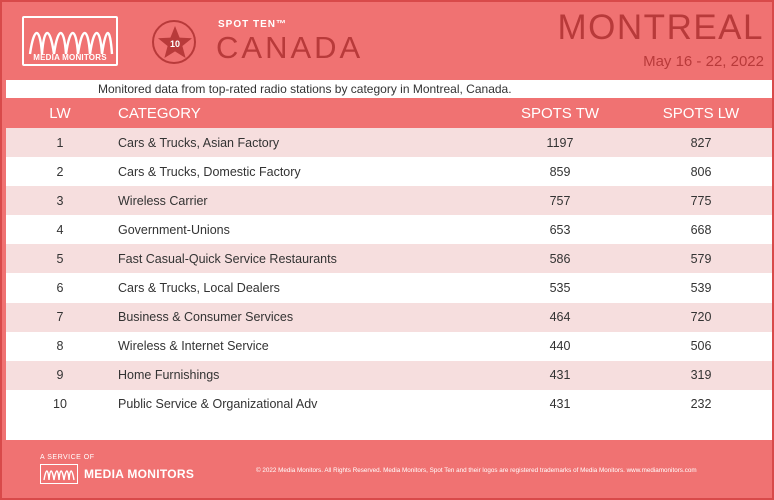  What do you see at coordinates (701, 317) in the screenshot?
I see `cell-spots-lw: 720` at bounding box center [701, 317].